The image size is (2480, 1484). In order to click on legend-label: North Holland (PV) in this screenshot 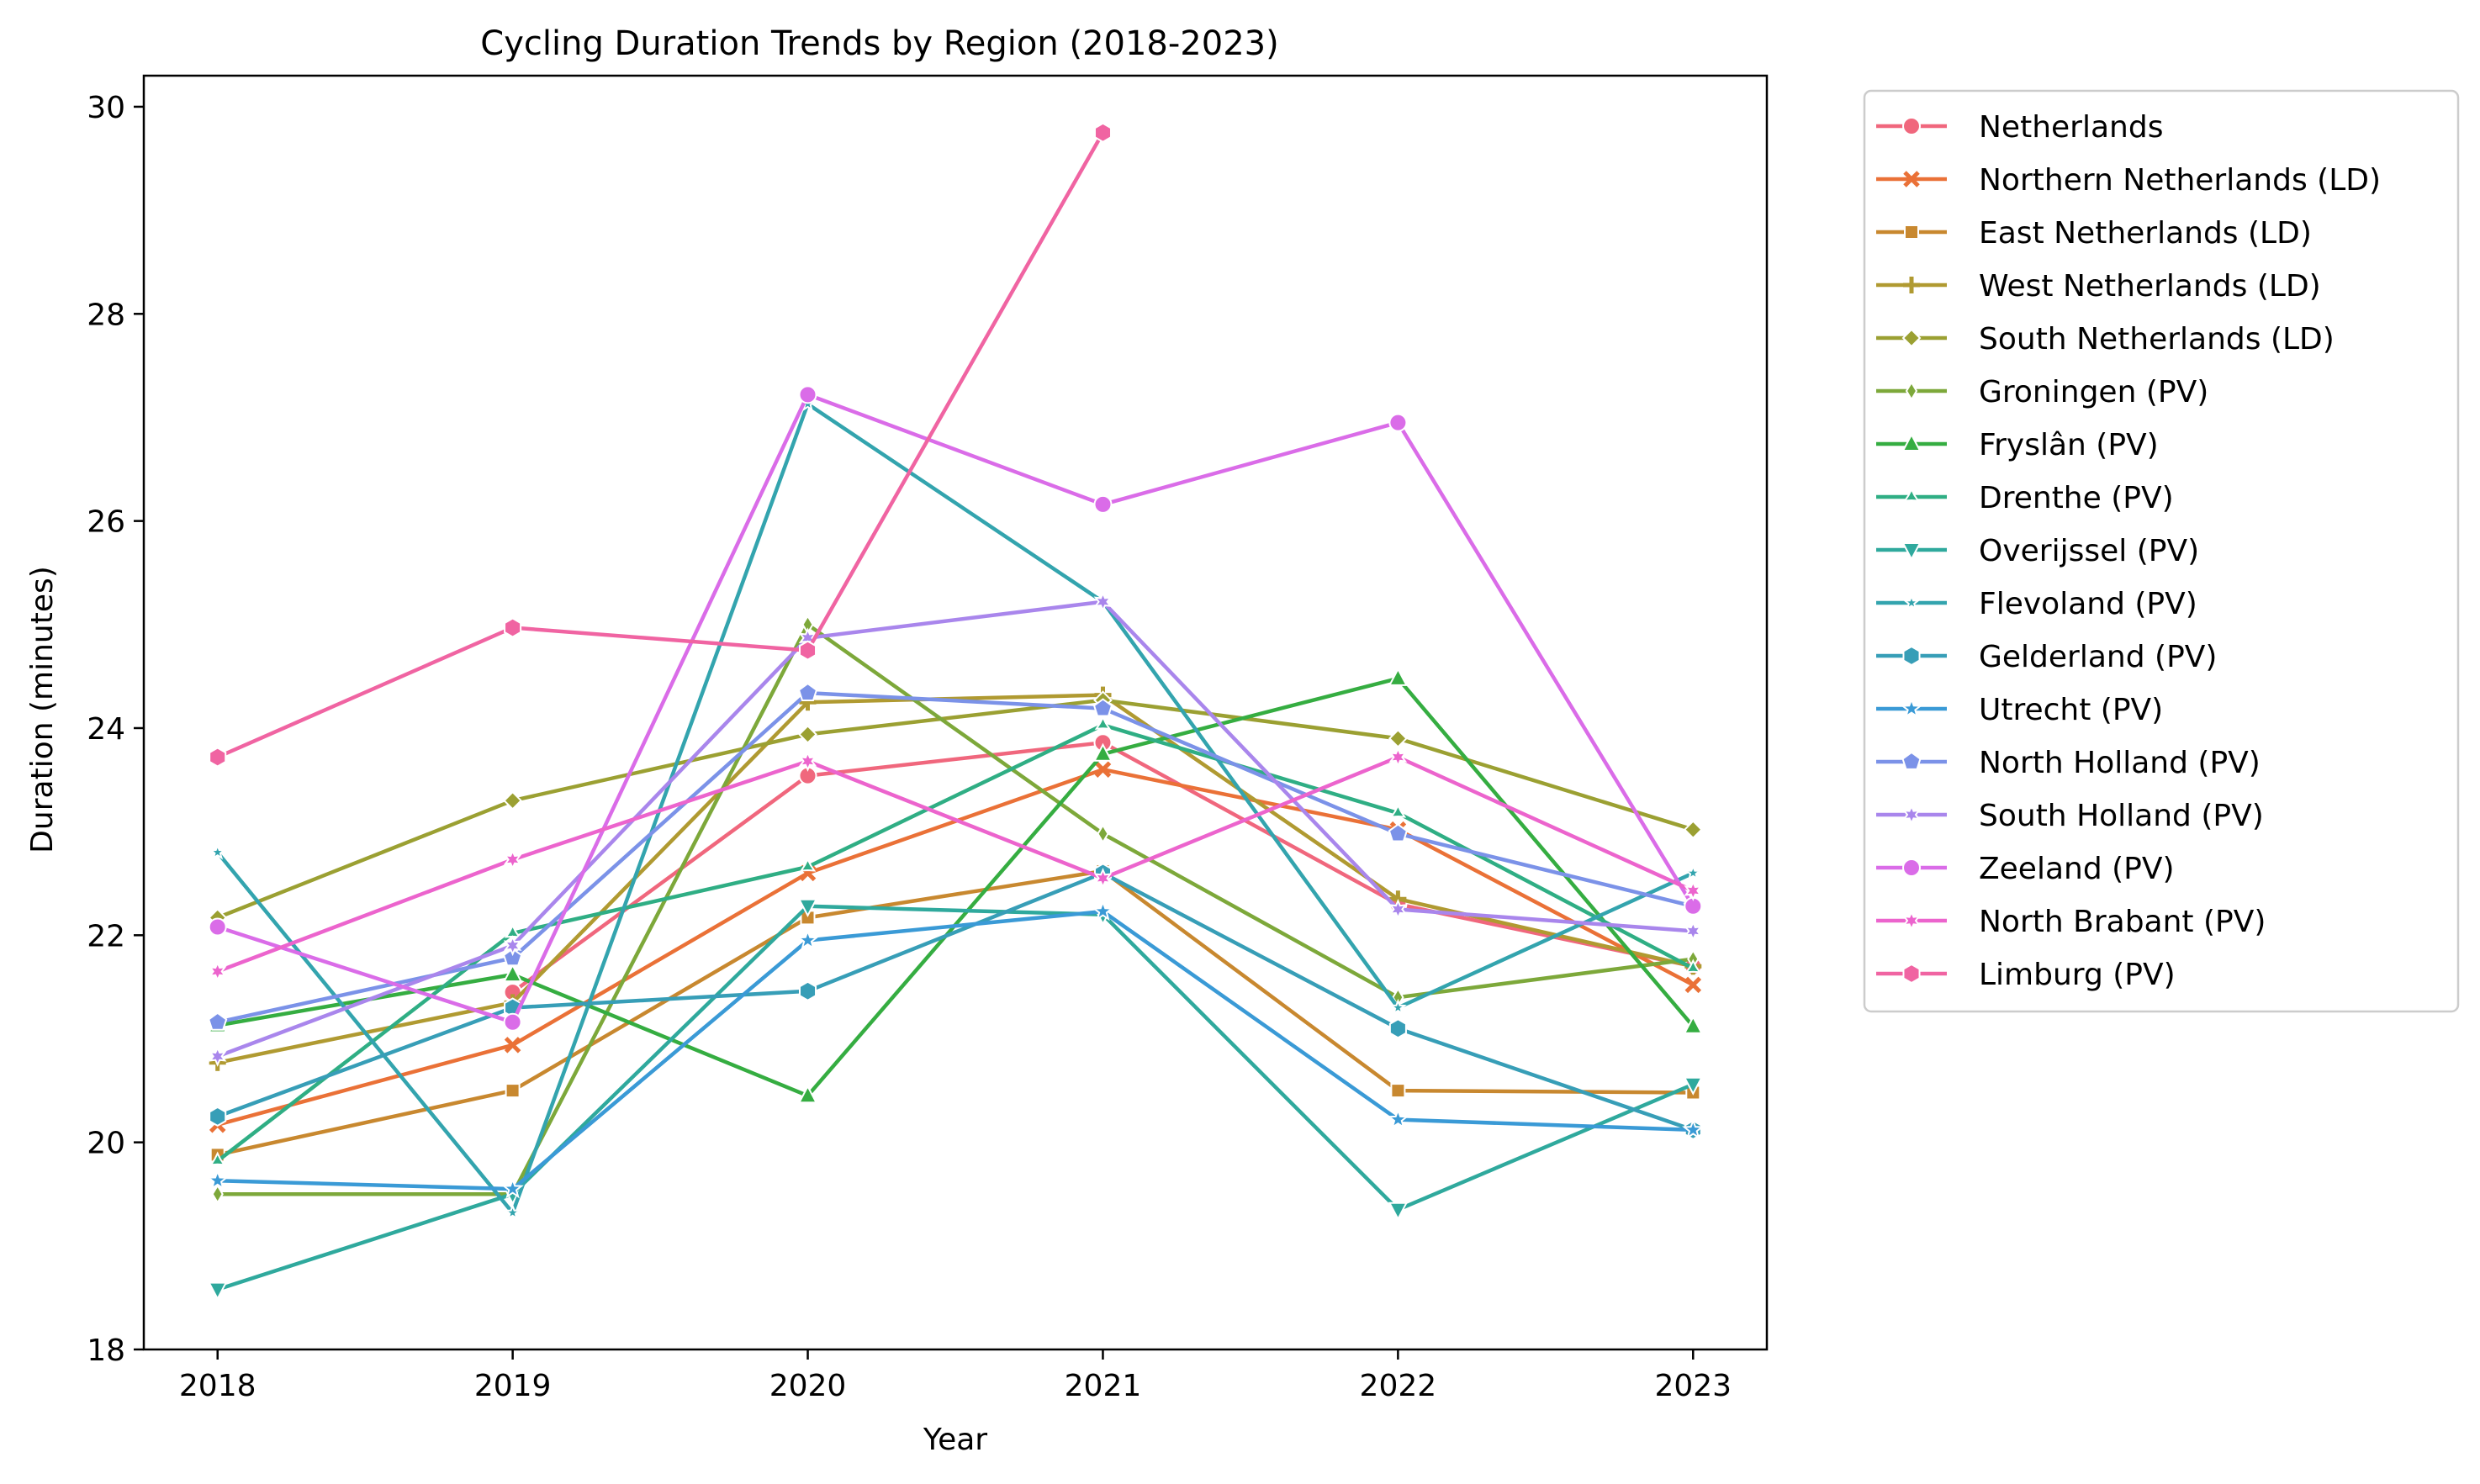, I will do `click(2120, 763)`.